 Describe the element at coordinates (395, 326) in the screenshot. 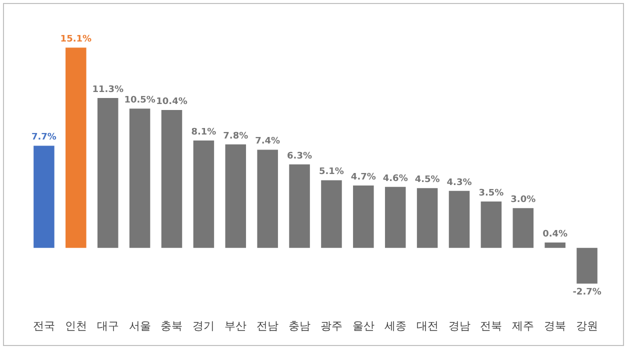

I see `x-tick-label: 세종` at that location.